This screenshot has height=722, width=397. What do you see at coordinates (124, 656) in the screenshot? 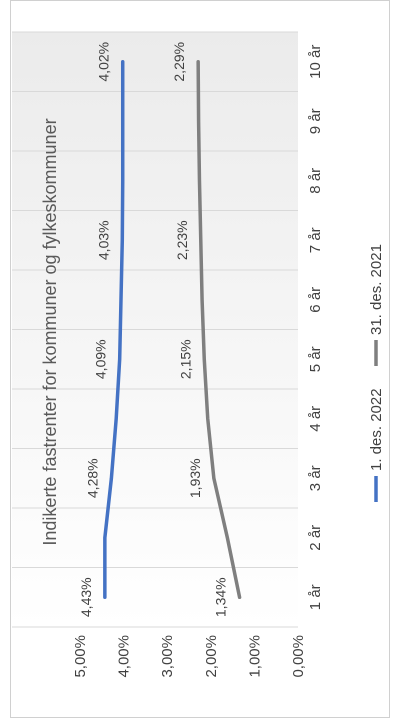
I see `y-tick-label: 4,00%` at bounding box center [124, 656].